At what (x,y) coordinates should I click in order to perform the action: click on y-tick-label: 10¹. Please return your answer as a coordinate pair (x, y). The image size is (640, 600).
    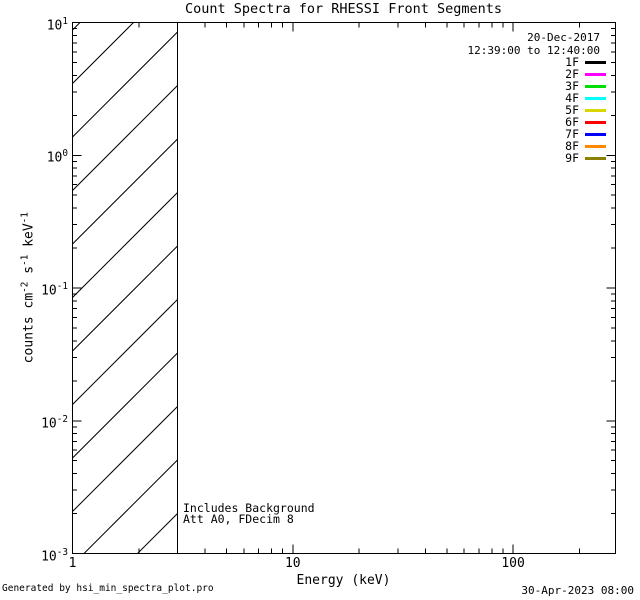
    Looking at the image, I should click on (57, 24).